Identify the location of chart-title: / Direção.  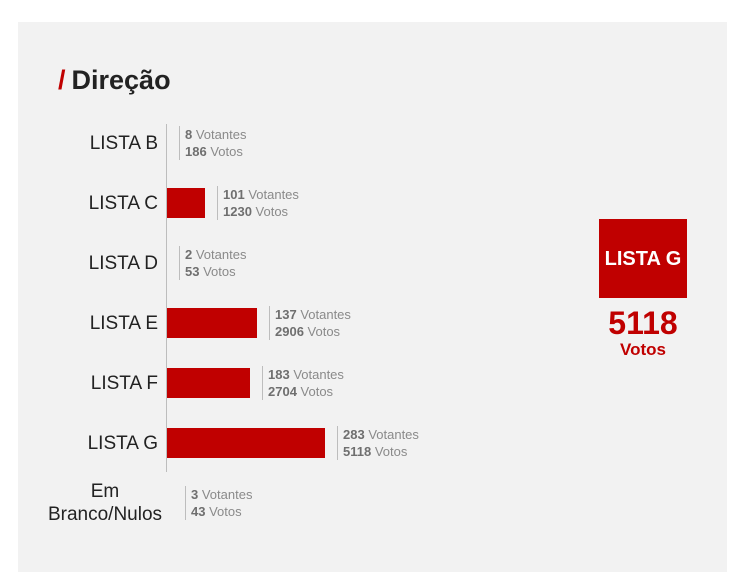
(114, 80).